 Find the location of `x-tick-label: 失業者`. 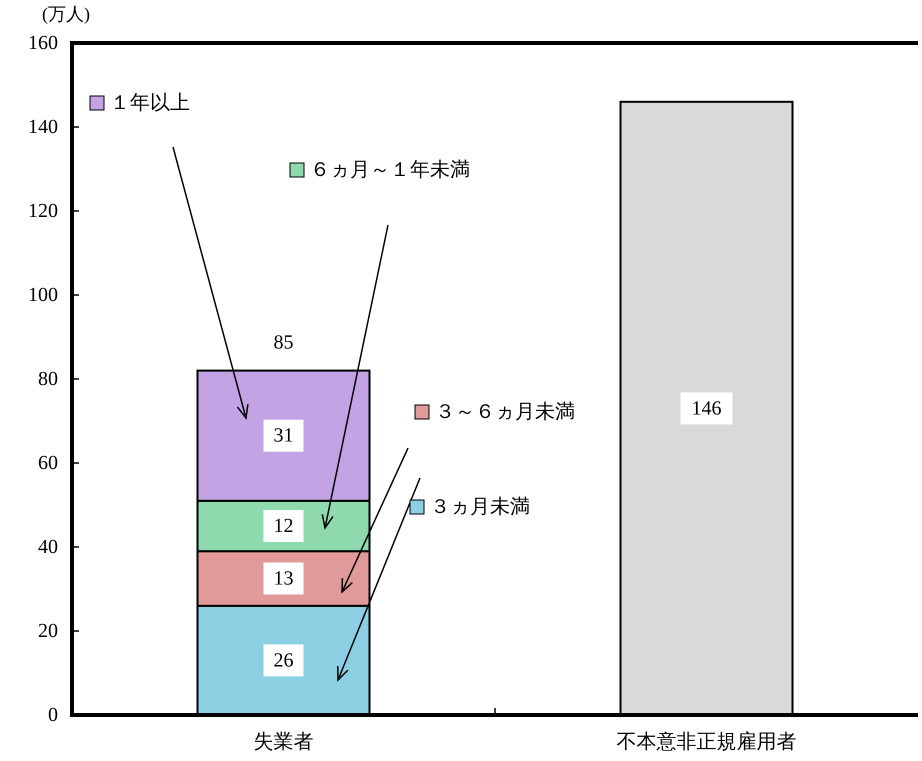

x-tick-label: 失業者 is located at coordinates (284, 742).